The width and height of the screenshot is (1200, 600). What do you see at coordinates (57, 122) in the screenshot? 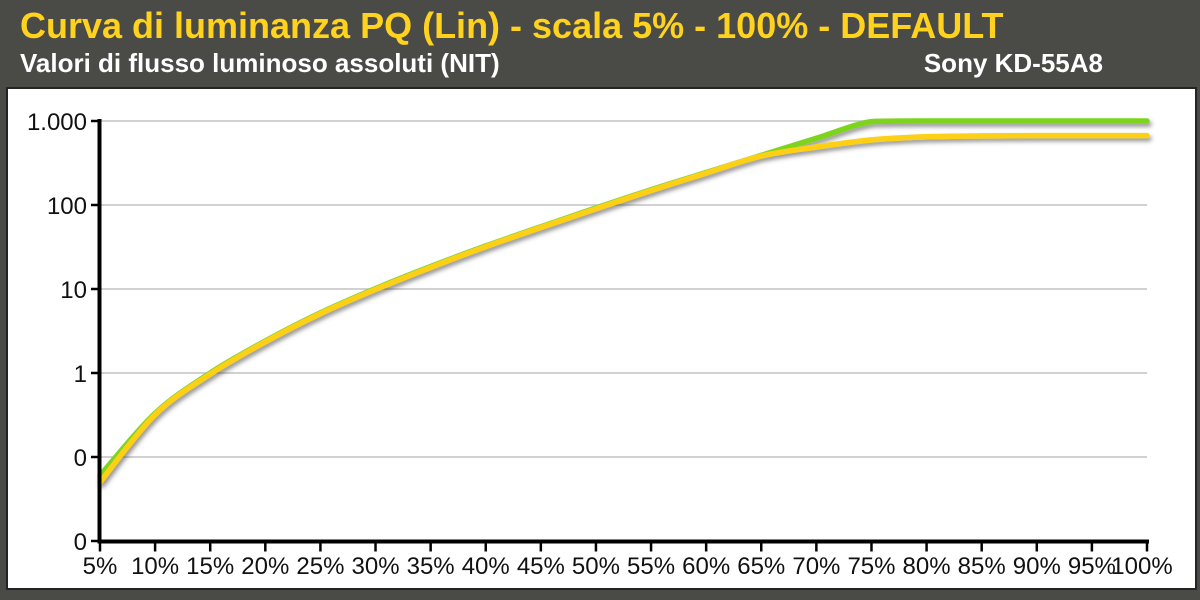
I see `y-tick-label: 1.000` at bounding box center [57, 122].